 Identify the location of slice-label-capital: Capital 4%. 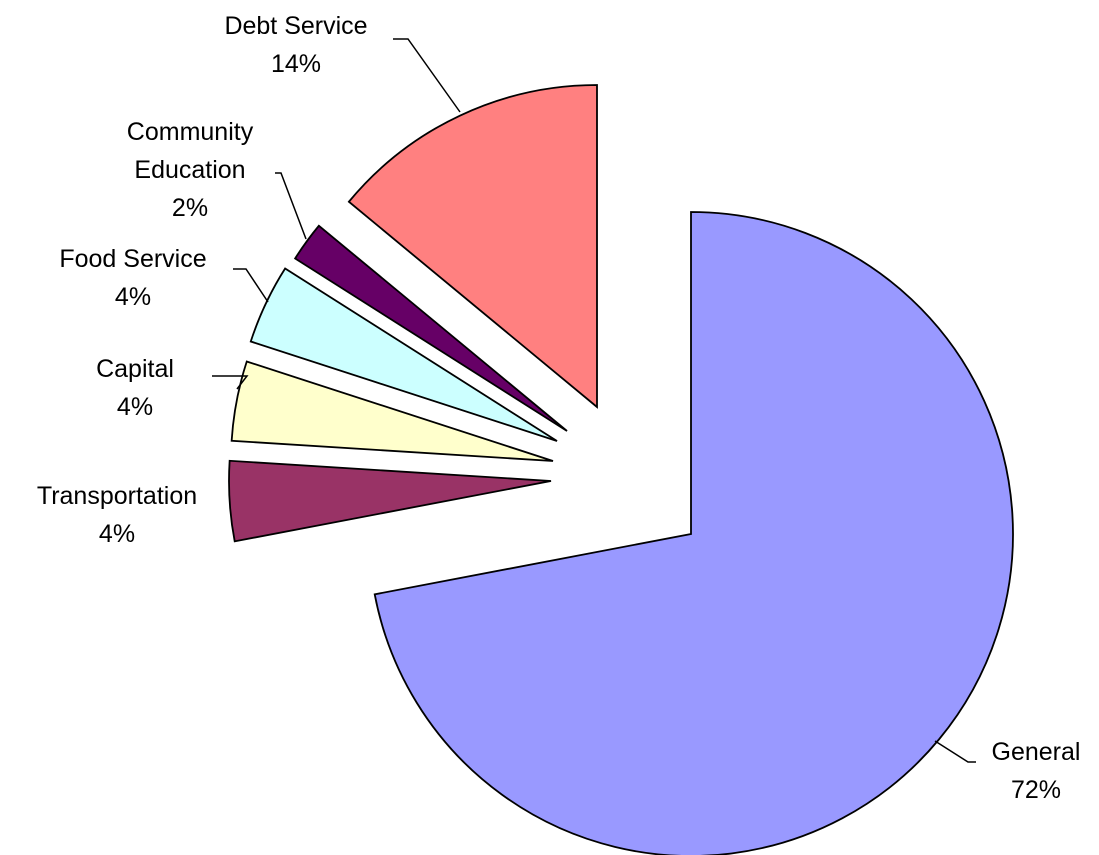
(135, 388).